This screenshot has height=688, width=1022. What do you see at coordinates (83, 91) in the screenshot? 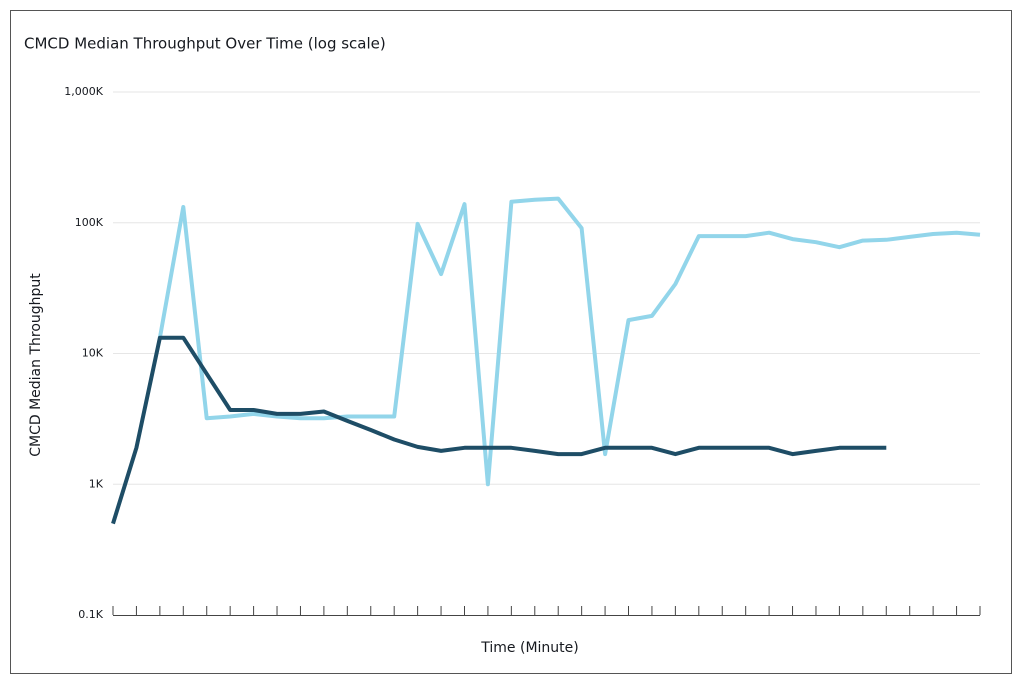
I see `y-tick-label: 1,000K` at bounding box center [83, 91].